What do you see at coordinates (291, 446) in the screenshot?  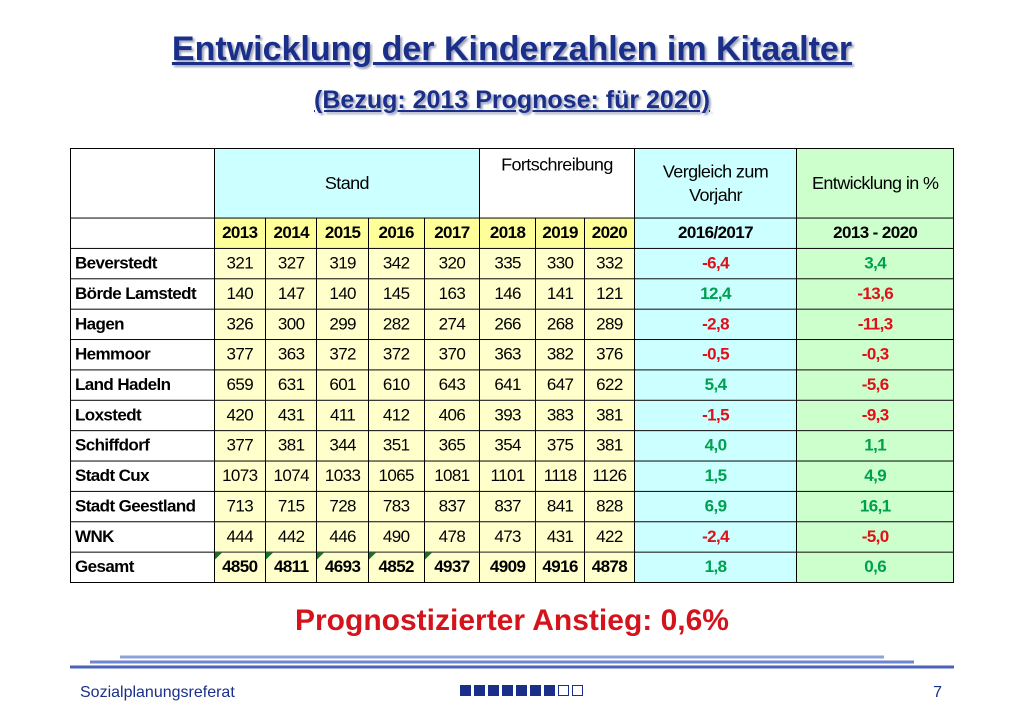 I see `value-cell: 381` at bounding box center [291, 446].